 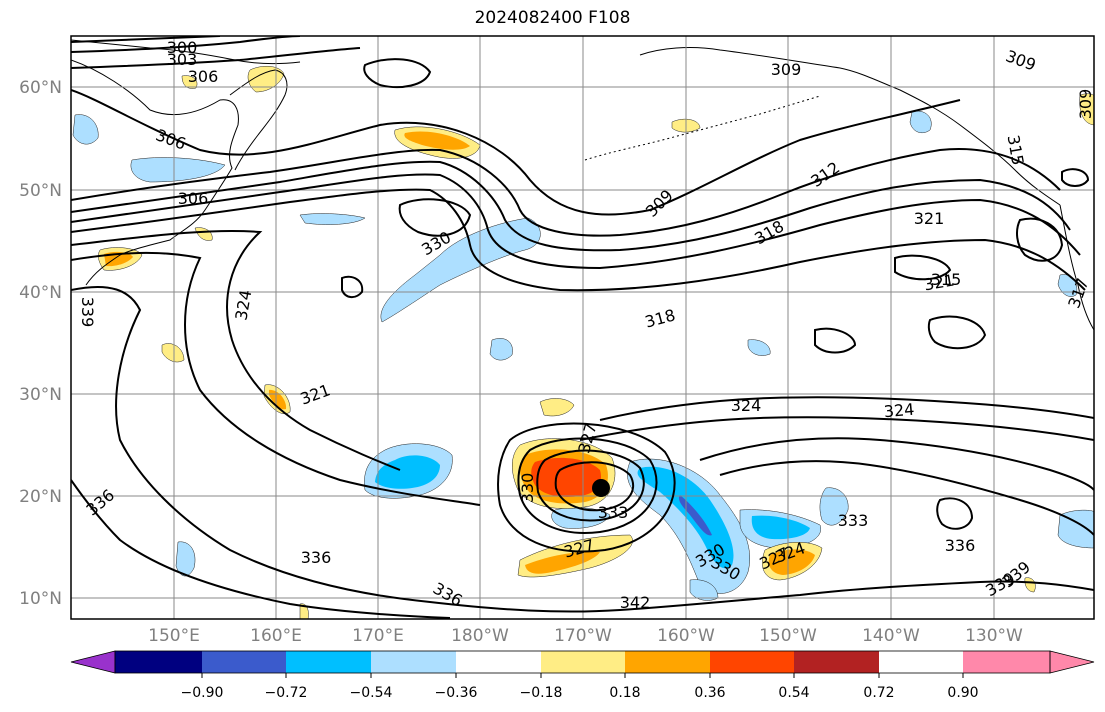 What do you see at coordinates (635, 602) in the screenshot?
I see `contour-label: 342` at bounding box center [635, 602].